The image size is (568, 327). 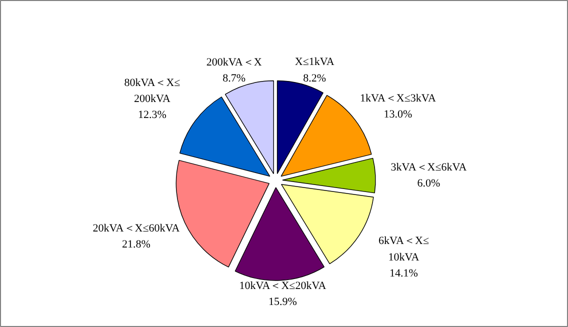 What do you see at coordinates (136, 228) in the screenshot?
I see `slice-label: 20kVA＜X≤60kVA` at bounding box center [136, 228].